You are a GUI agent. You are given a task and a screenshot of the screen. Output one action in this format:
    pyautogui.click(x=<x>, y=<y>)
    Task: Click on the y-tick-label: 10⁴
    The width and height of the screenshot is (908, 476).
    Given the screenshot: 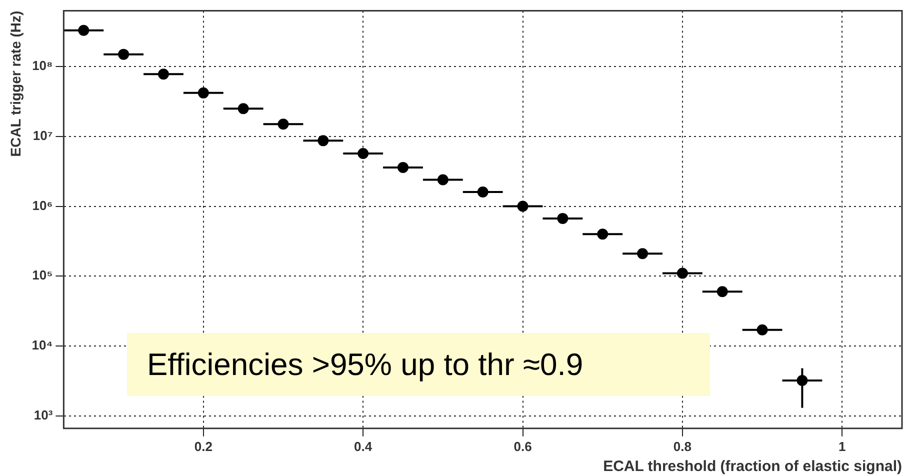 What is the action you would take?
    pyautogui.click(x=42, y=345)
    